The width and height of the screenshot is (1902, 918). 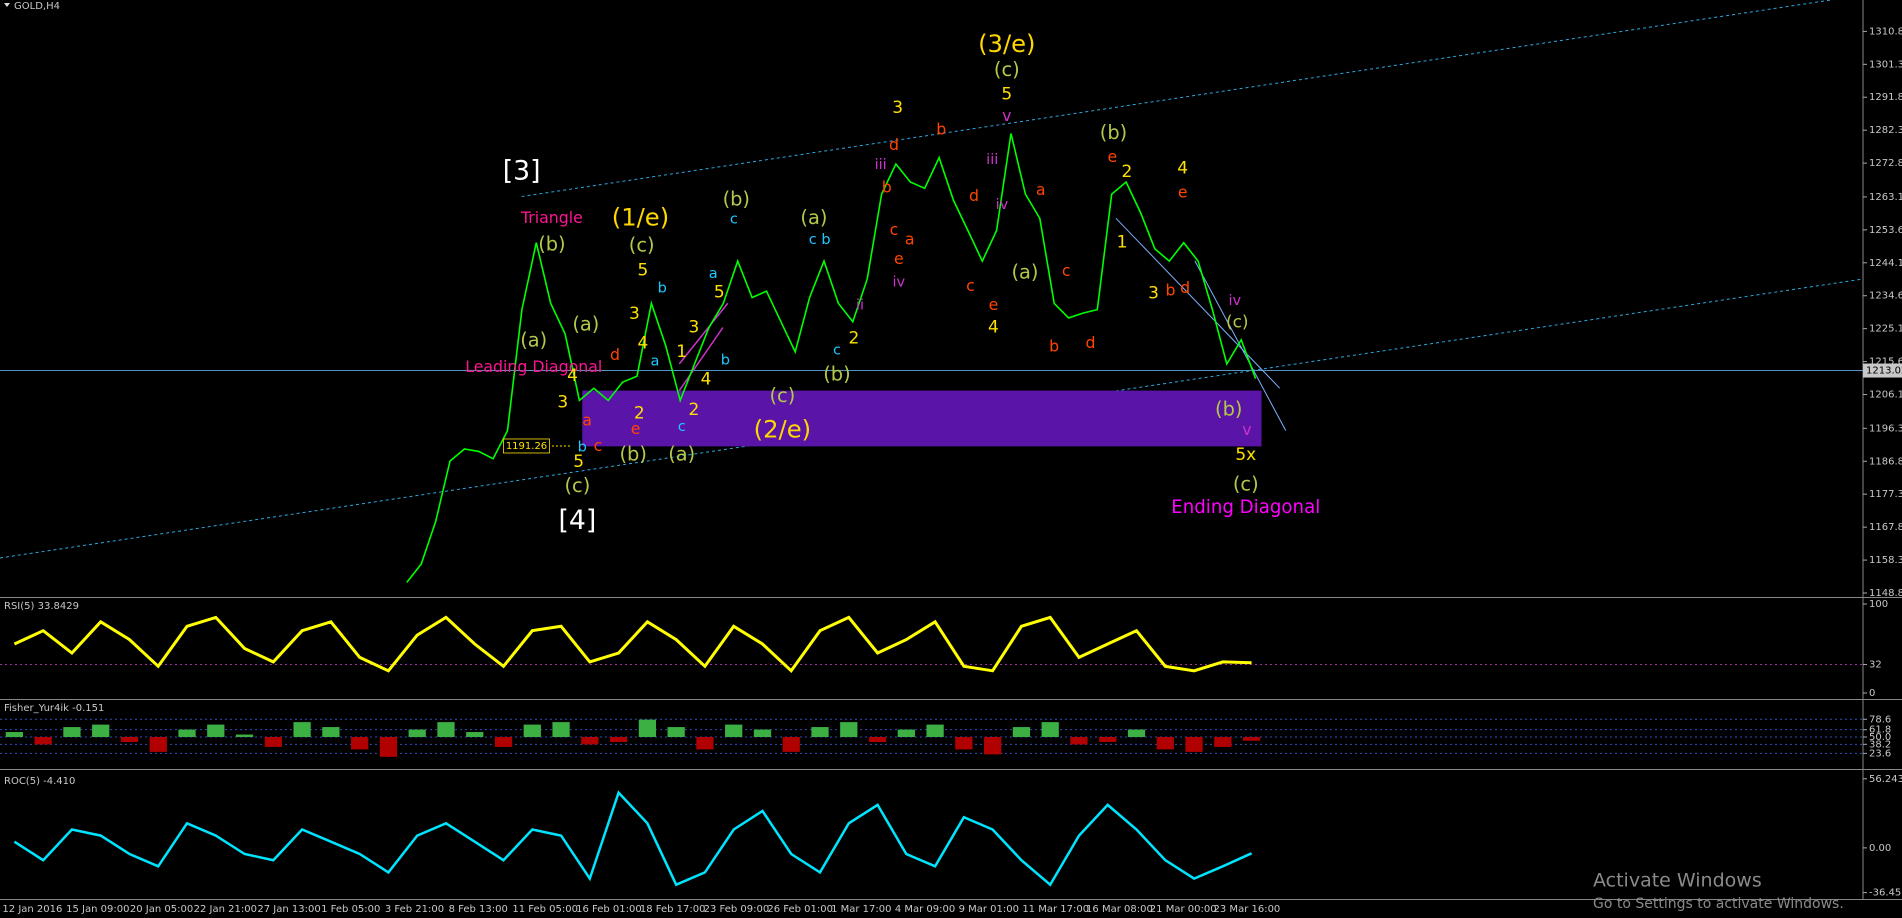 What do you see at coordinates (41, 606) in the screenshot?
I see `rsi-label: RSI(5) 33.8429` at bounding box center [41, 606].